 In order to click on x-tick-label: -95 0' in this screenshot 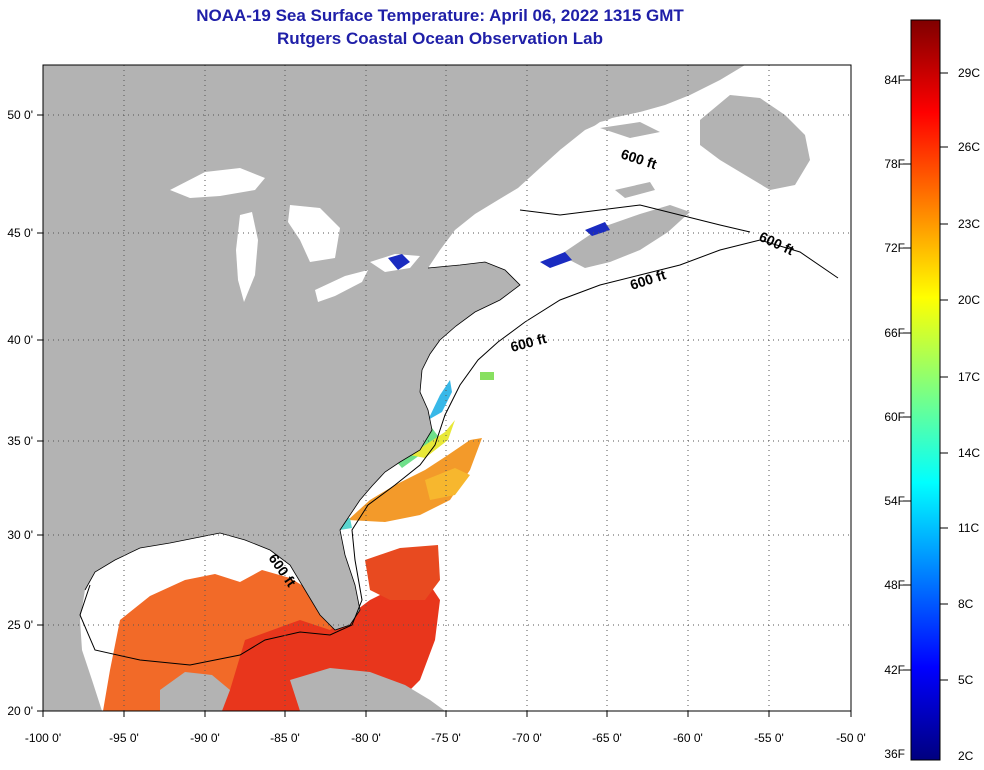, I will do `click(124, 738)`.